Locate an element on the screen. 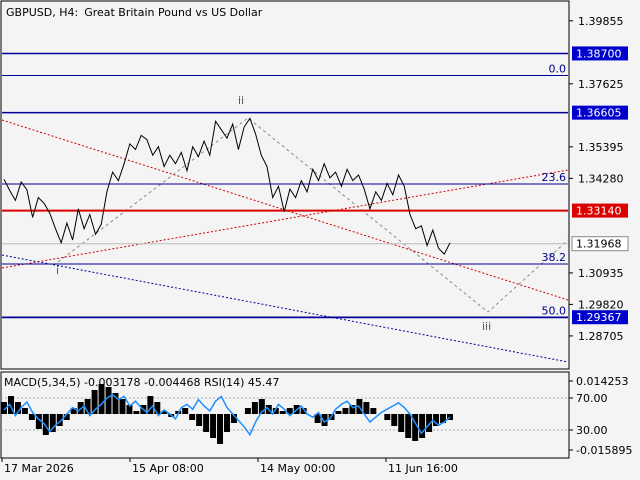  level-label: 1.38700 is located at coordinates (599, 53).